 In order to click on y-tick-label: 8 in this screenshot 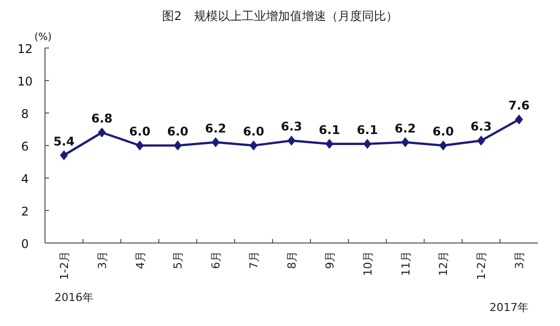, I will do `click(25, 114)`.